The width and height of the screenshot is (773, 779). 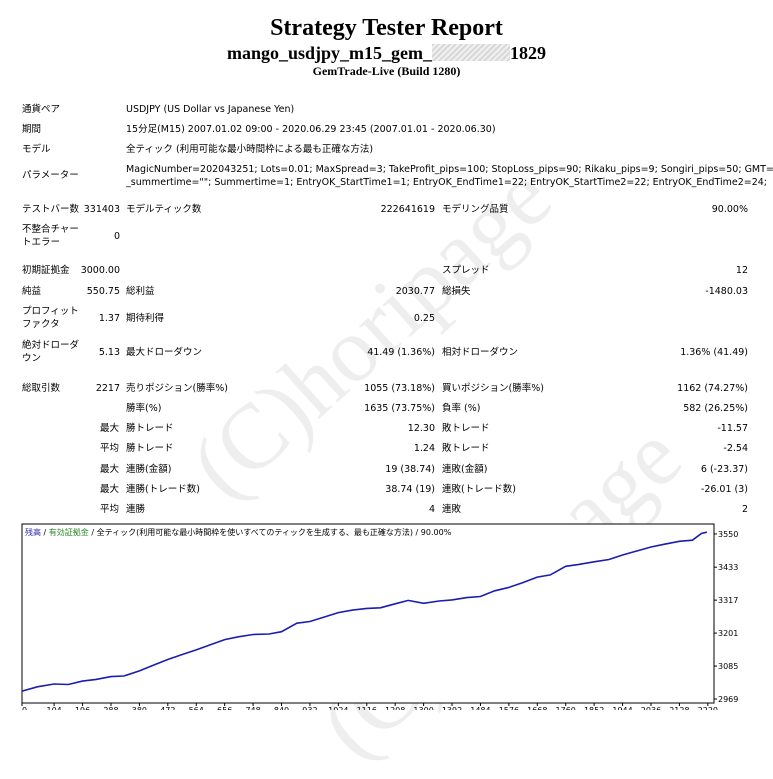 What do you see at coordinates (50, 311) in the screenshot?
I see `label-profit-factor-1: プロフィット` at bounding box center [50, 311].